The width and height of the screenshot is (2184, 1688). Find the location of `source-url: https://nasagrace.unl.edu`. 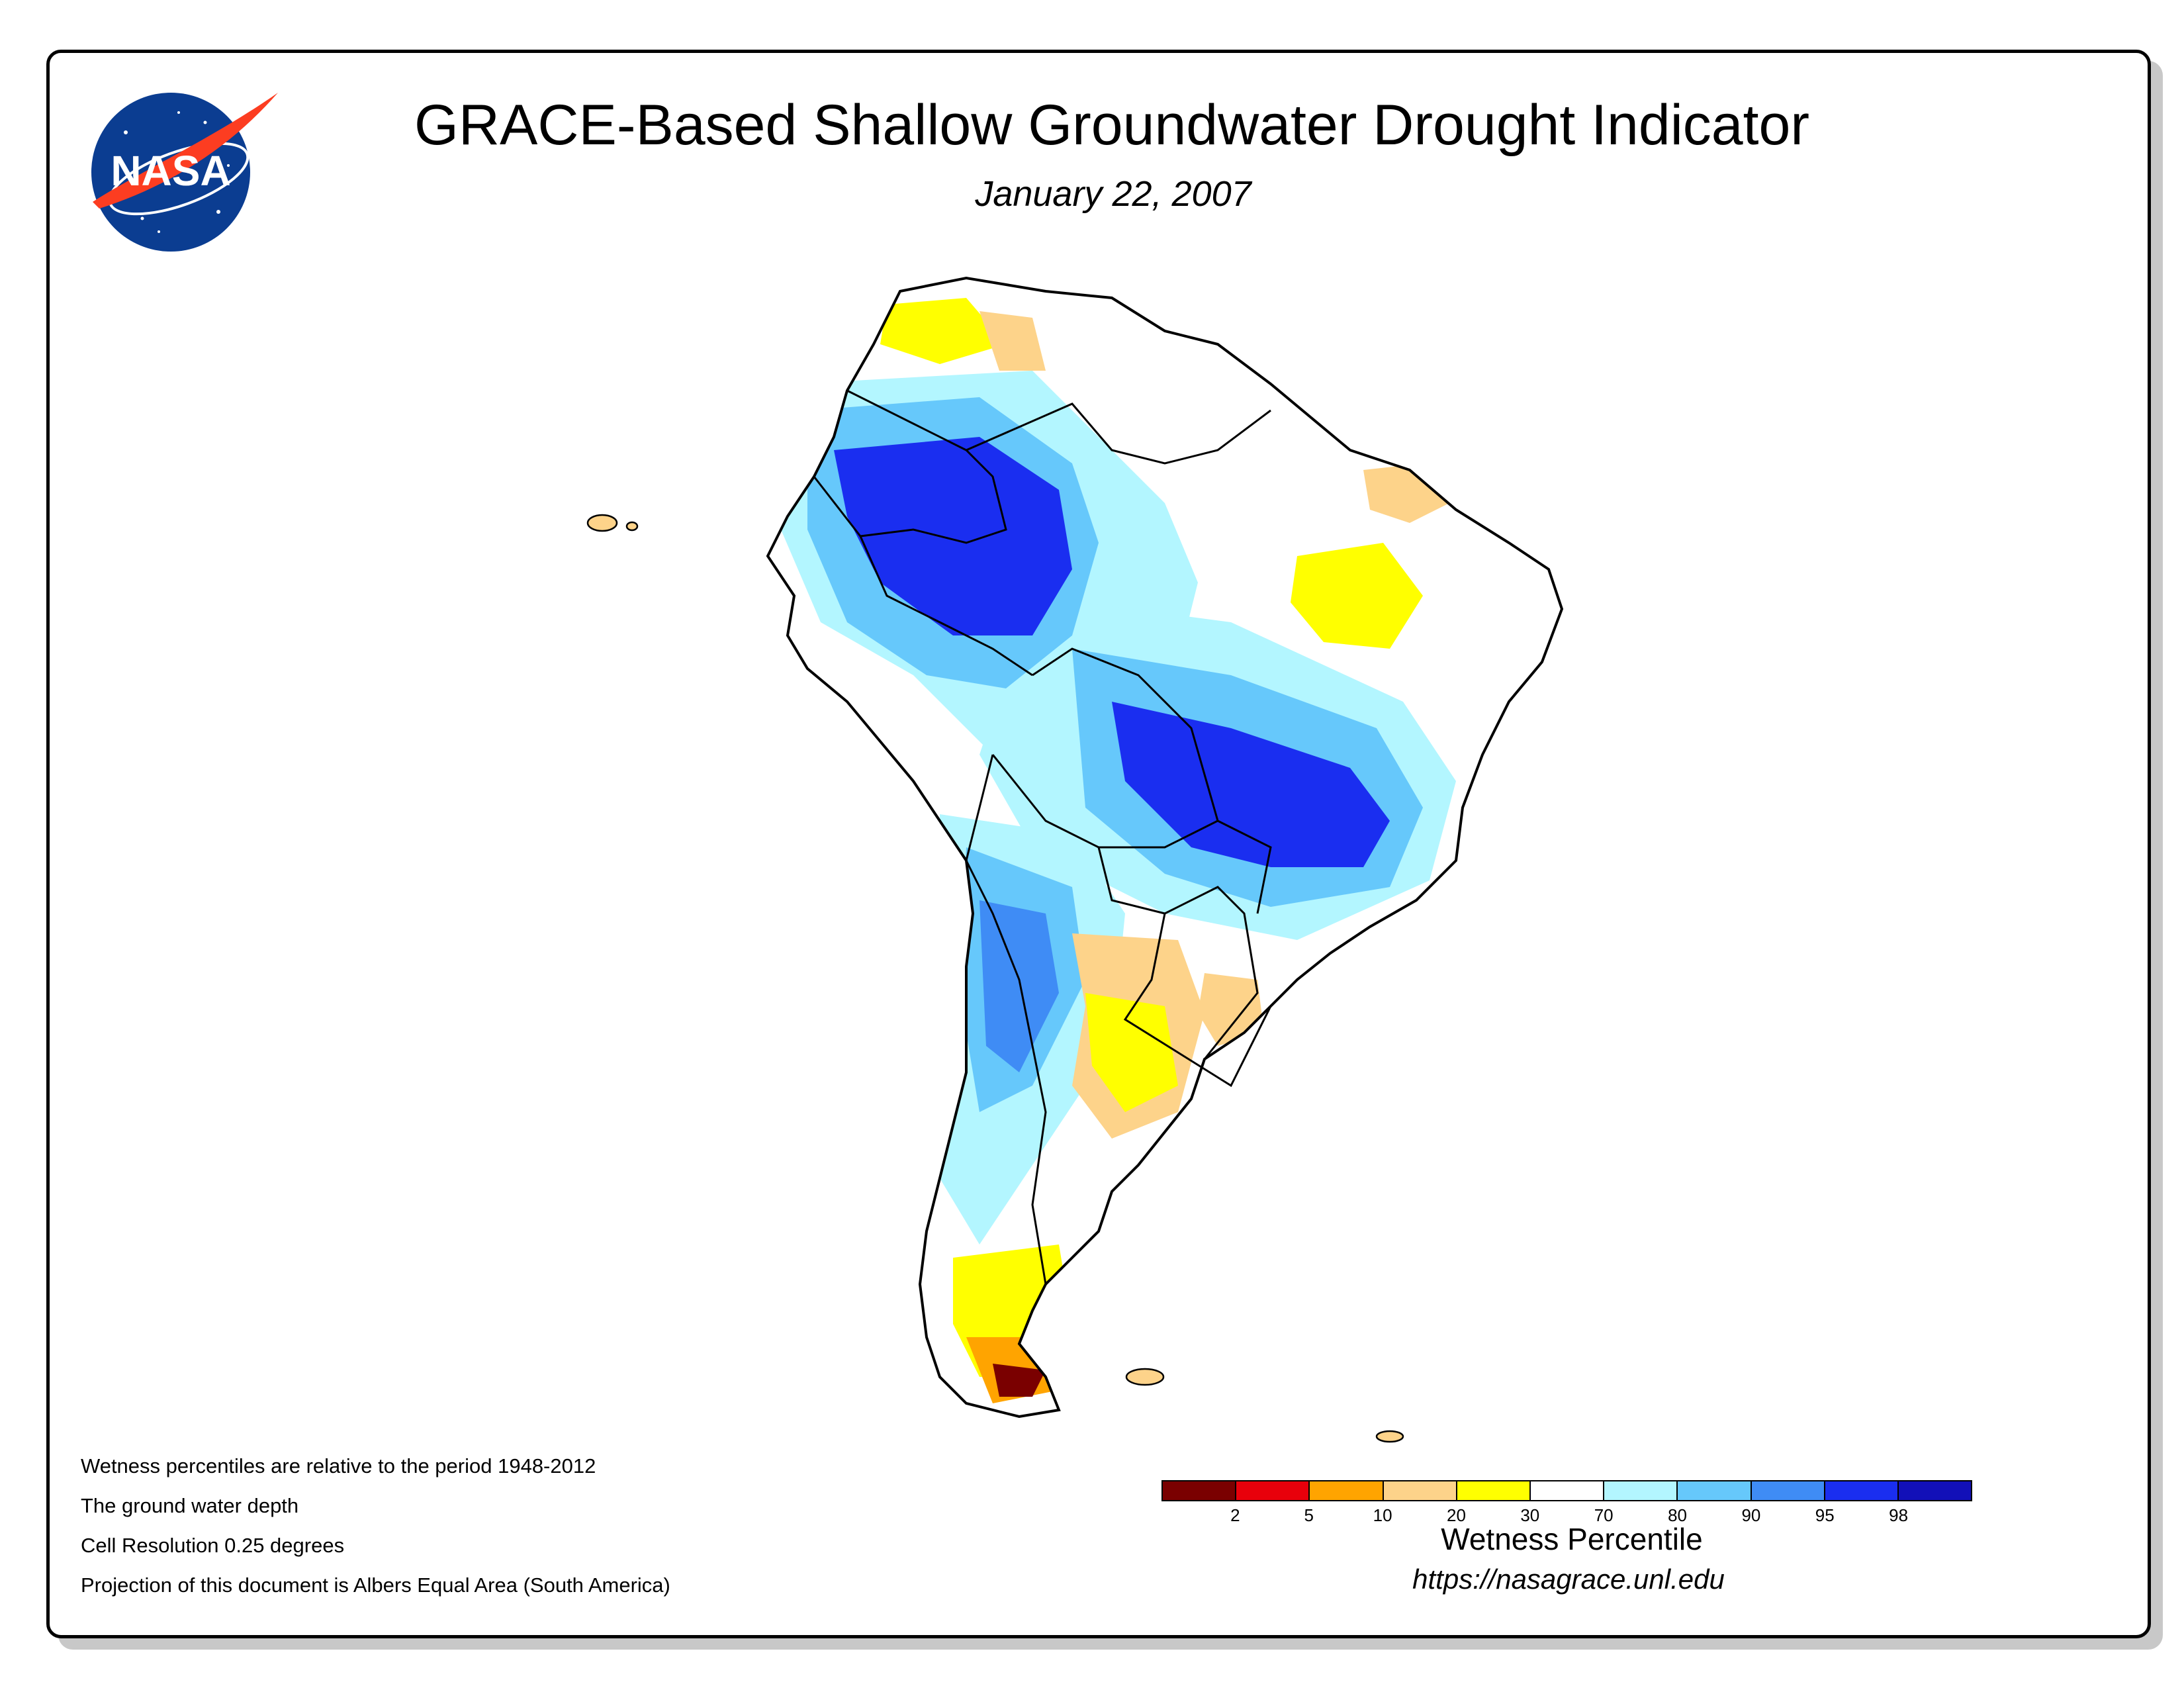

source-url: https://nasagrace.unl.edu is located at coordinates (1568, 1579).